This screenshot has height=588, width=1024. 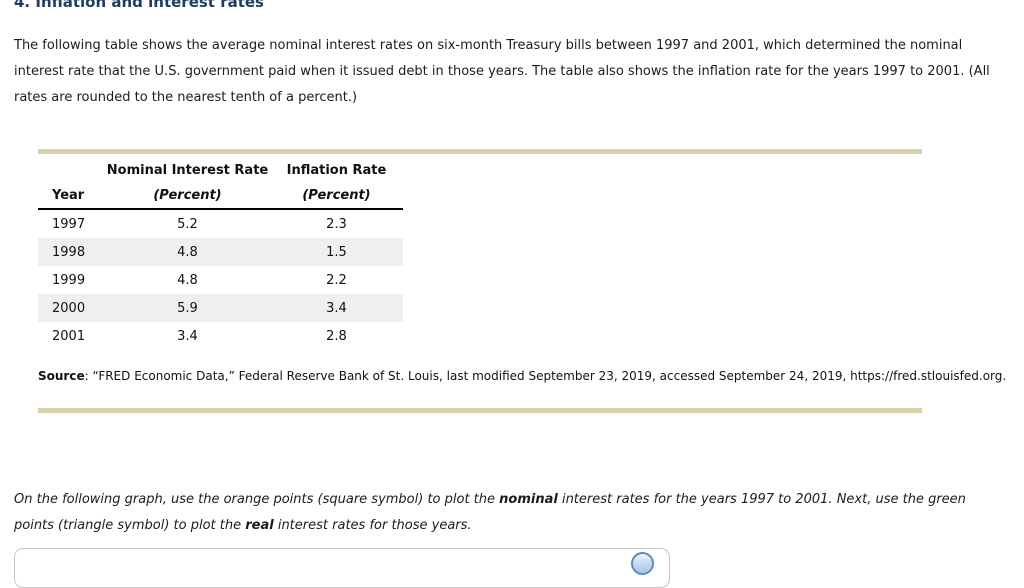 I want to click on nominal-cell: 5.2, so click(x=187, y=224).